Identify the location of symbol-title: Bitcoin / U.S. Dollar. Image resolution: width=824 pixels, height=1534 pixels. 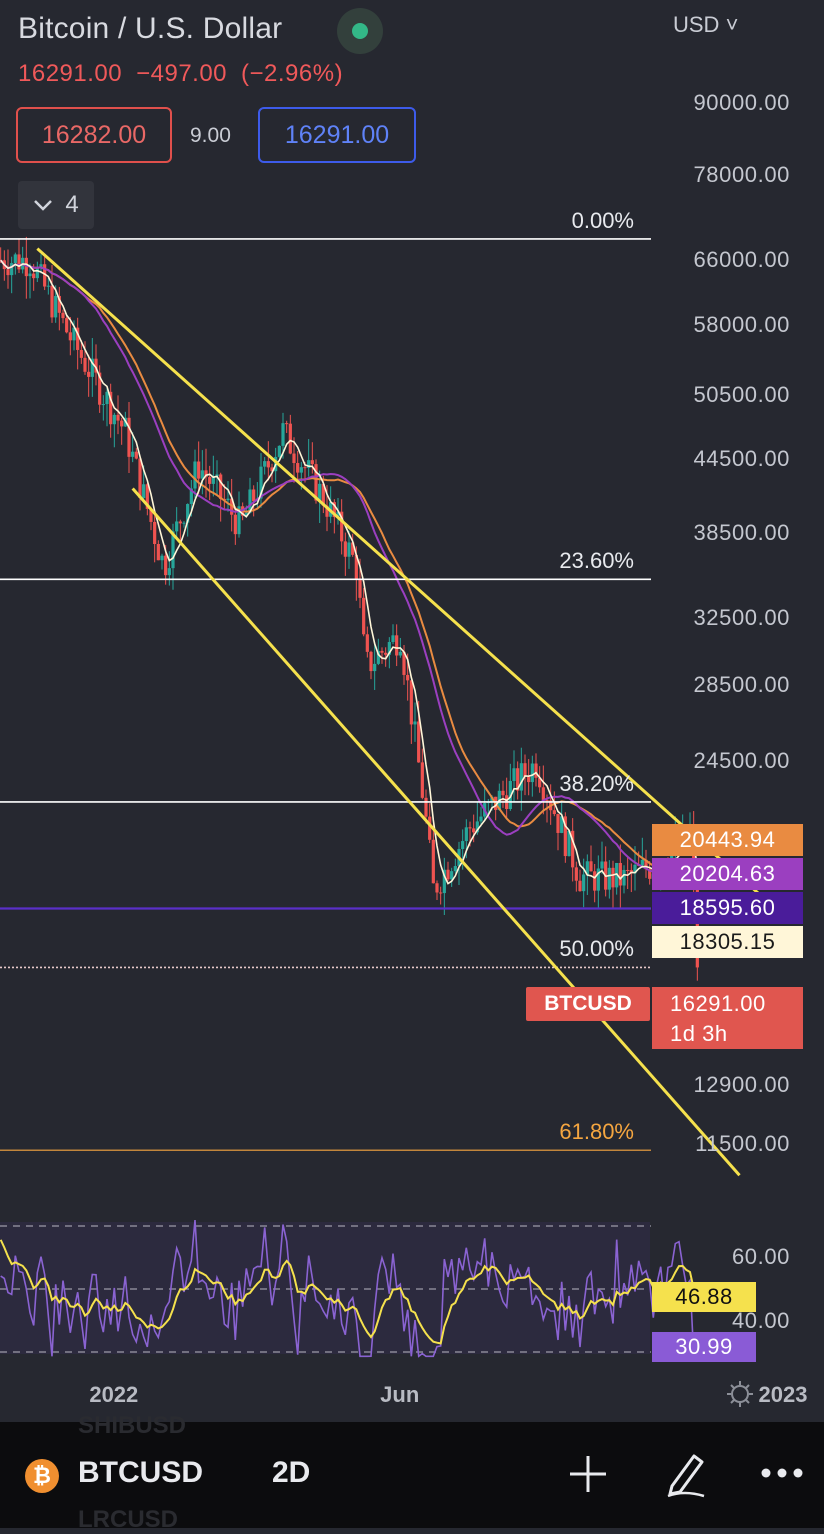
(150, 28).